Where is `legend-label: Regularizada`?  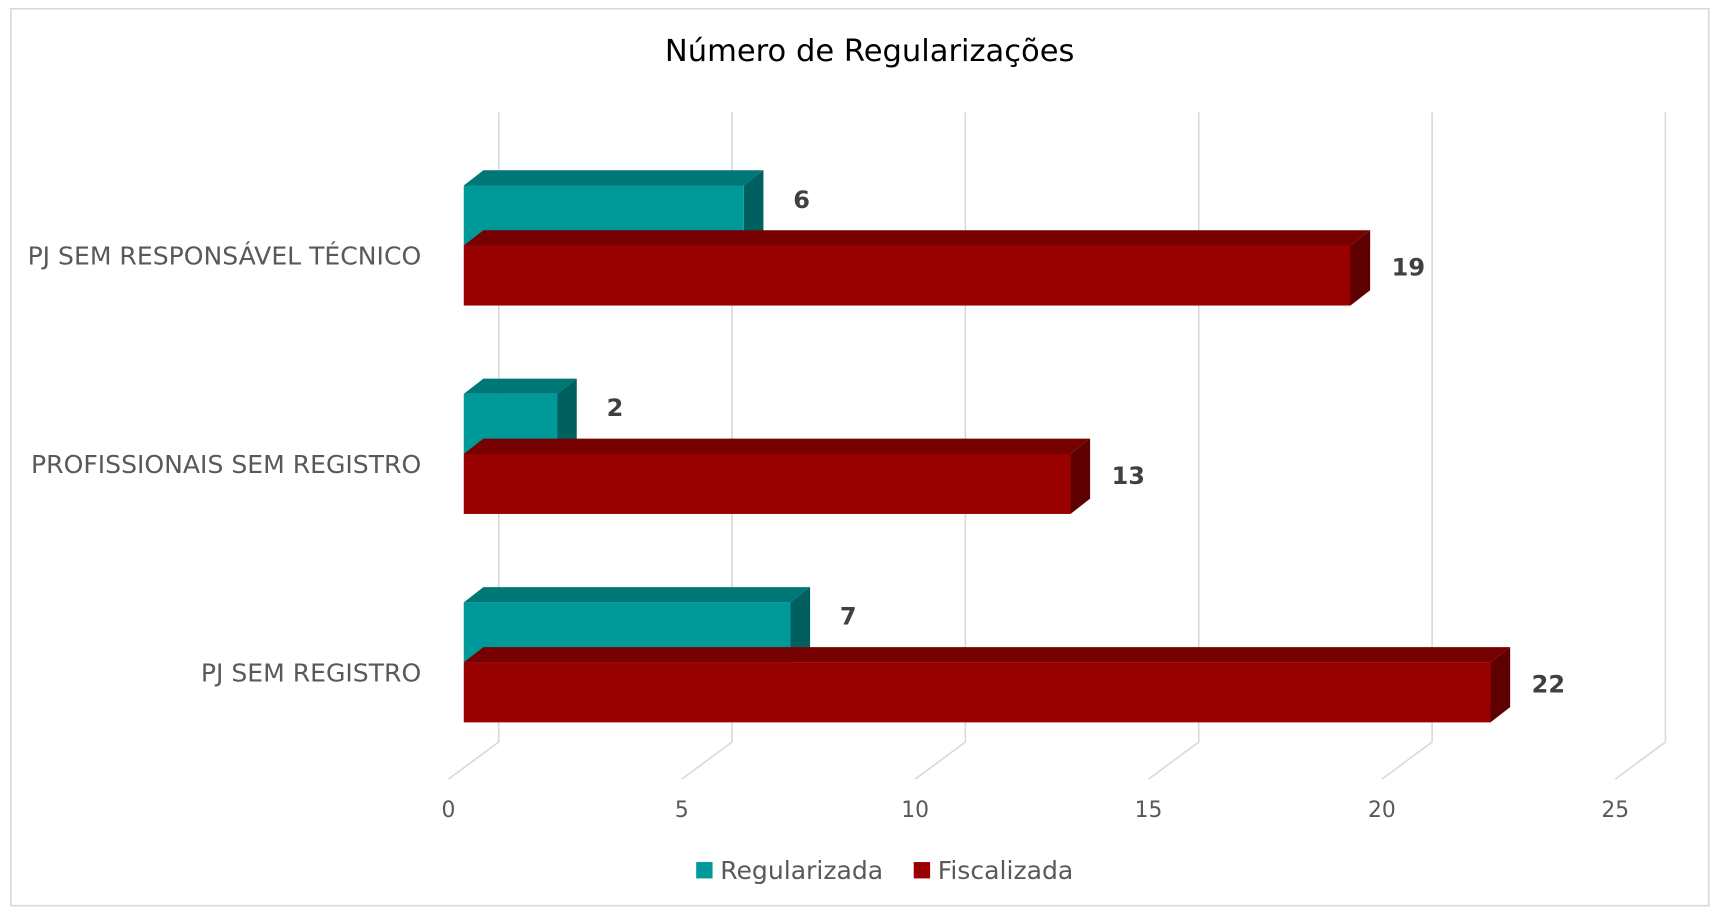
legend-label: Regularizada is located at coordinates (801, 870).